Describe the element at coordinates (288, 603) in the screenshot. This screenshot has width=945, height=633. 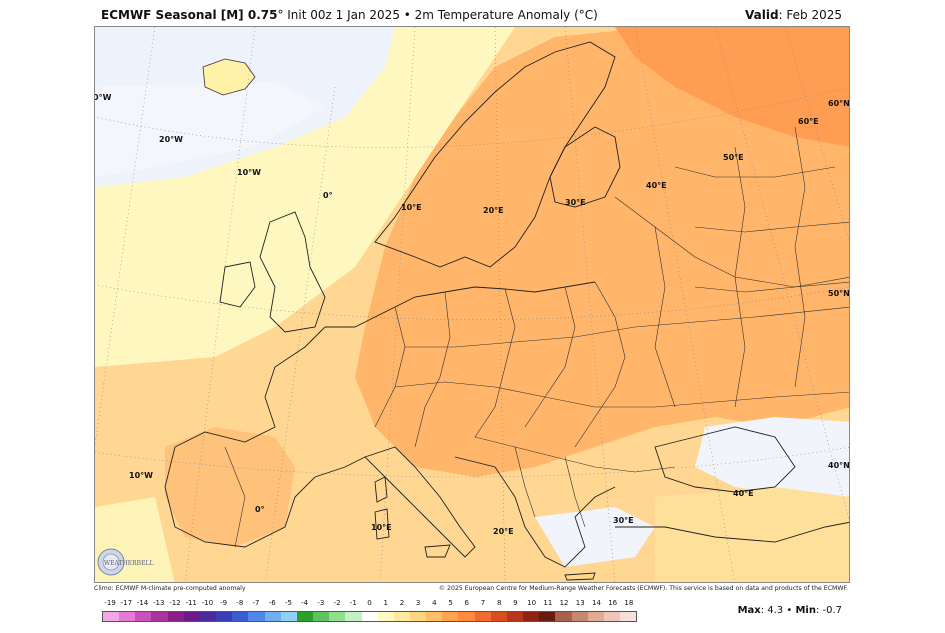
I see `colorbar-tick-label: -5` at that location.